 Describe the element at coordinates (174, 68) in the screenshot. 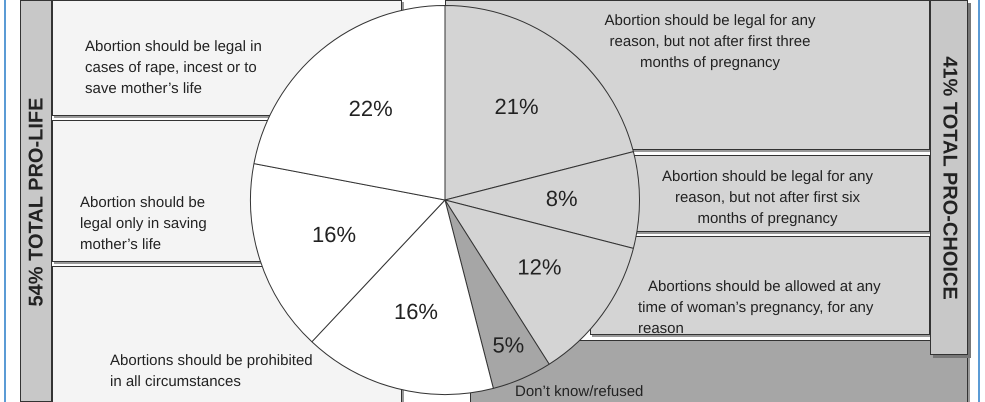

I see `slice-label: Abortion should be legal in cases of rape, incest or to save mother’s life` at that location.